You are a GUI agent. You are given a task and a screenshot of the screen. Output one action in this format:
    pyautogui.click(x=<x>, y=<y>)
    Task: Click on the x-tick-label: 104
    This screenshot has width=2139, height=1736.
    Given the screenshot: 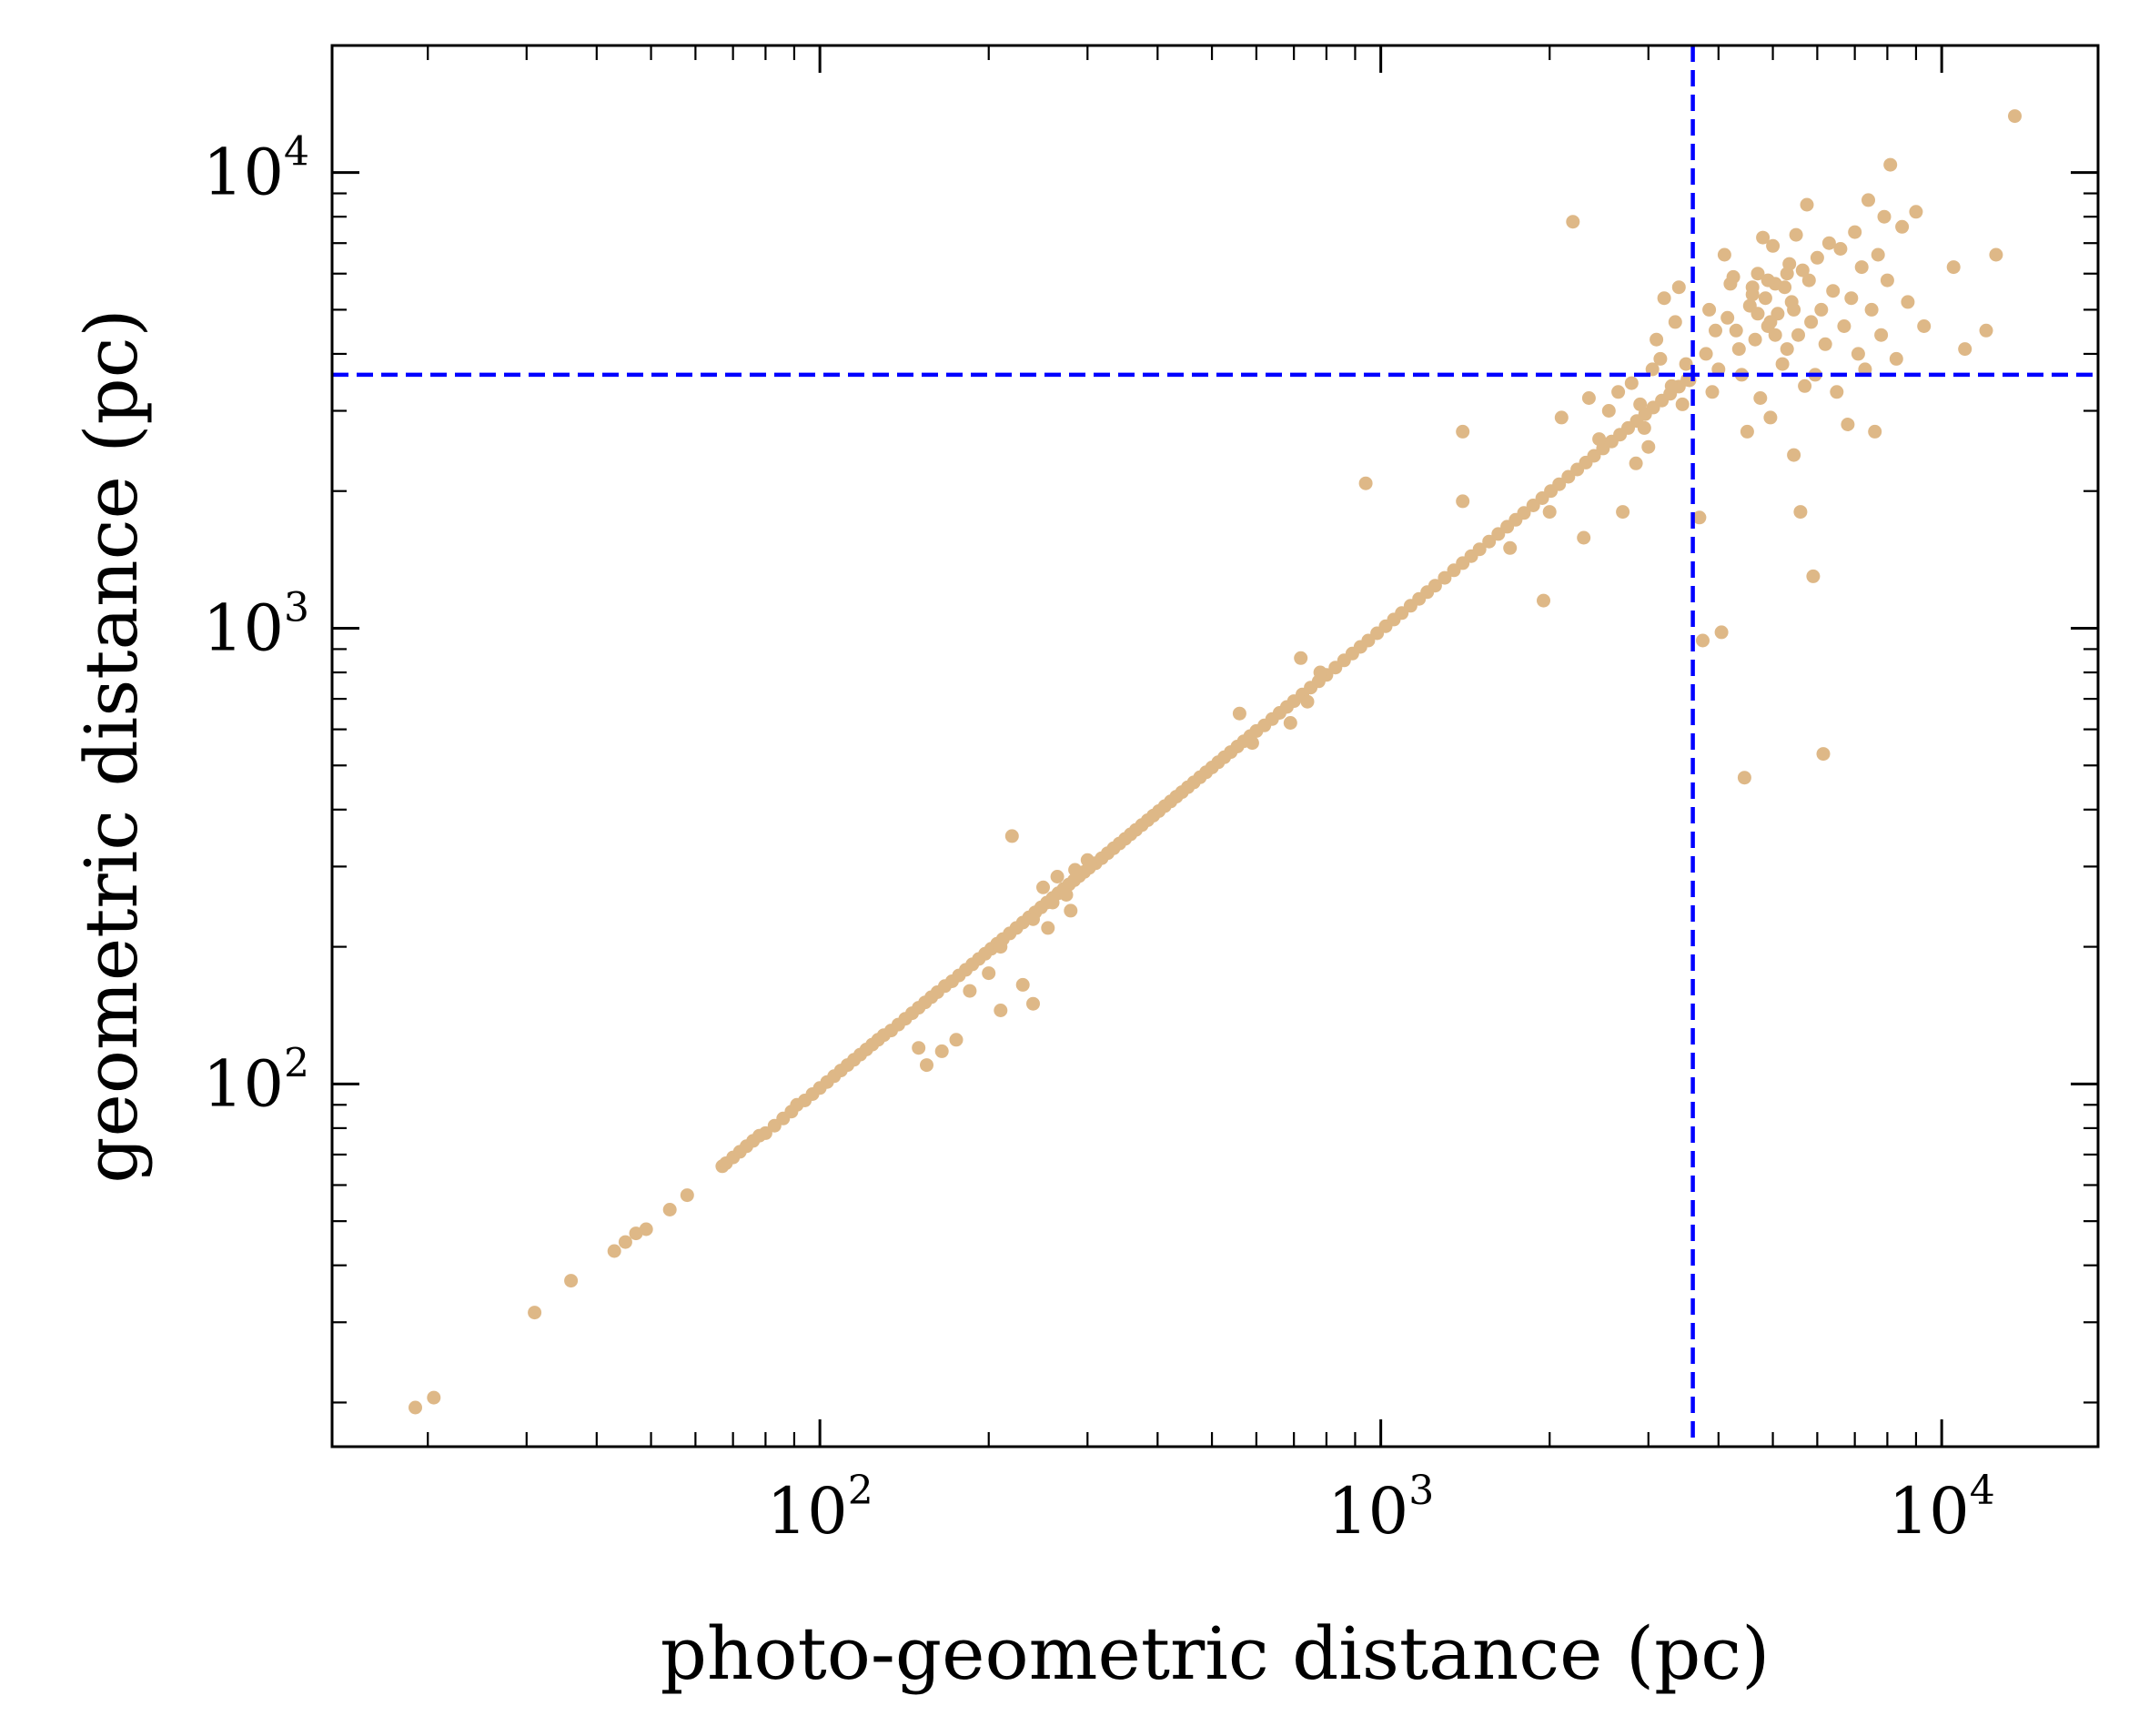 What is the action you would take?
    pyautogui.click(x=1942, y=1508)
    